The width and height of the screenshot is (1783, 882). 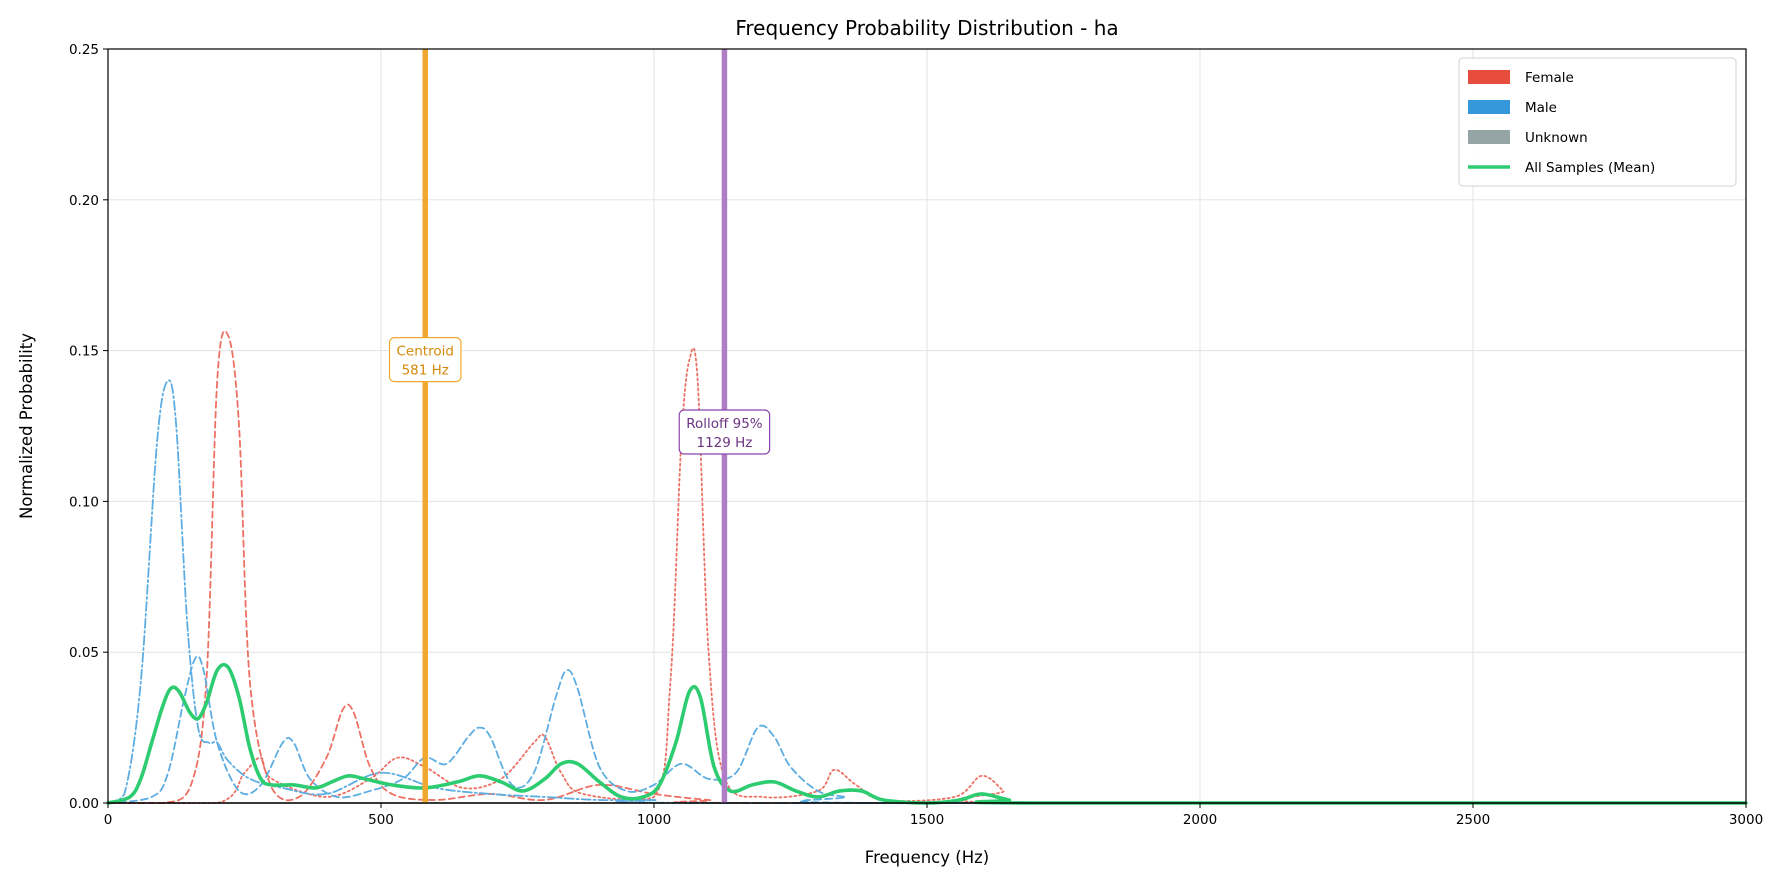 What do you see at coordinates (724, 424) in the screenshot?
I see `rolloff-annotation-label: Rolloff 95%` at bounding box center [724, 424].